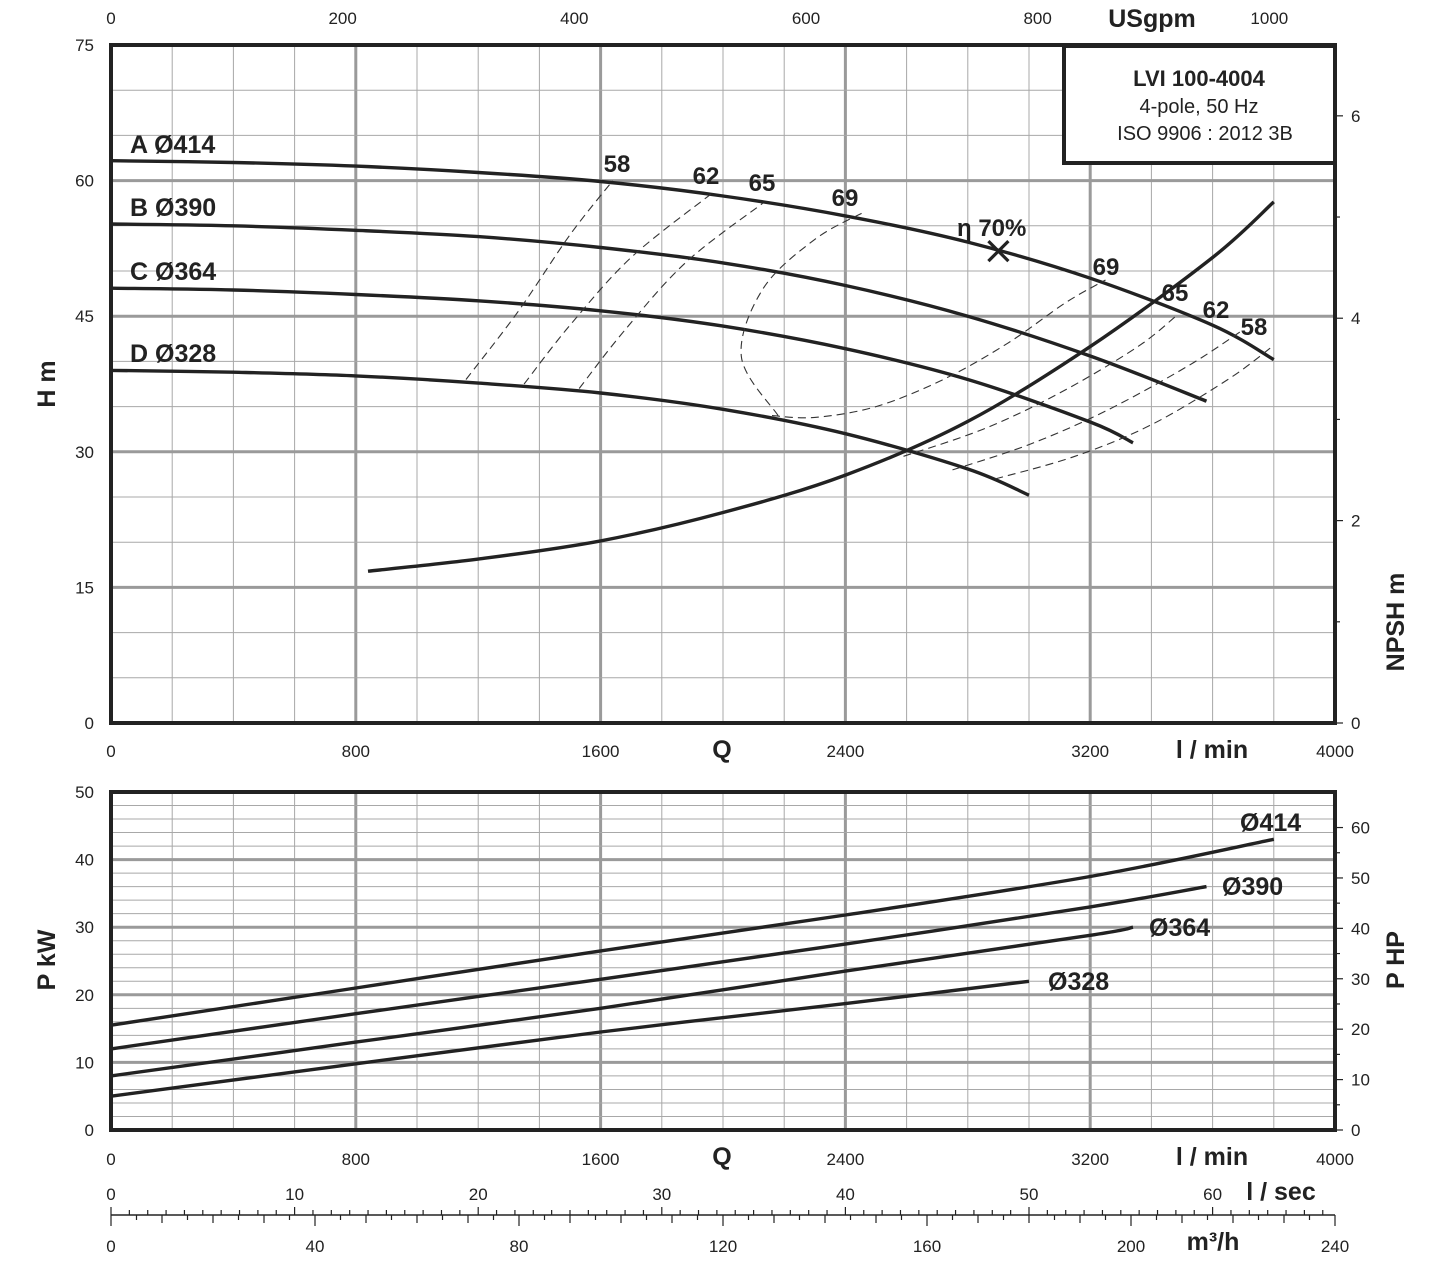 This screenshot has width=1431, height=1269. I want to click on power-curve-Ø390, so click(658, 967).